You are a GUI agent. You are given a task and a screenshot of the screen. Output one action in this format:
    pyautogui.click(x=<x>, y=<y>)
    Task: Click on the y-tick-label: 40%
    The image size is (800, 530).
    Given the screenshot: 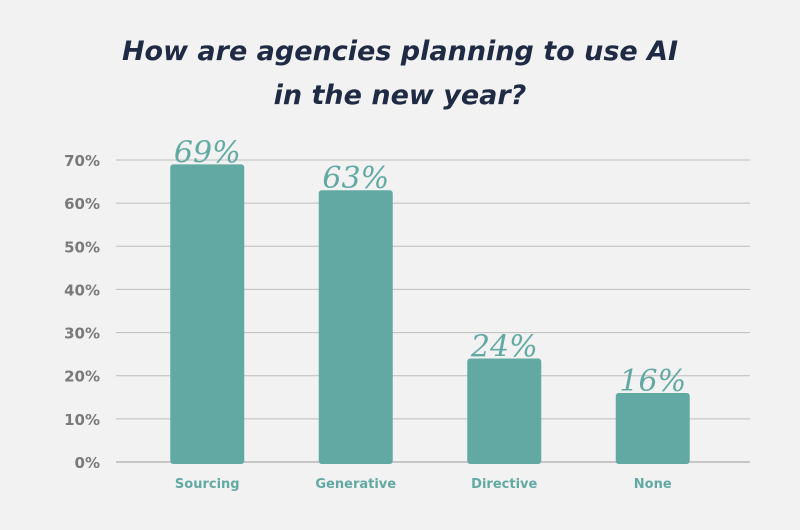 What is the action you would take?
    pyautogui.click(x=82, y=290)
    